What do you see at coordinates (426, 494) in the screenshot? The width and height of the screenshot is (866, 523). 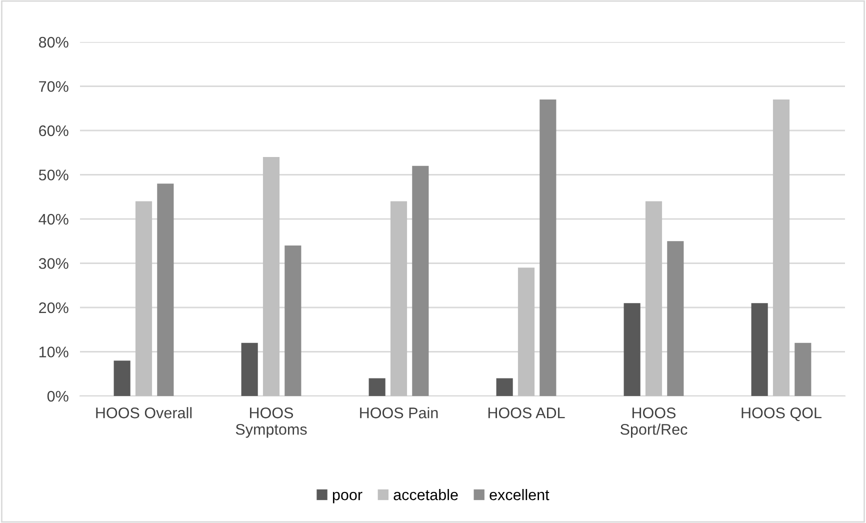 I see `legend-label: accetable` at bounding box center [426, 494].